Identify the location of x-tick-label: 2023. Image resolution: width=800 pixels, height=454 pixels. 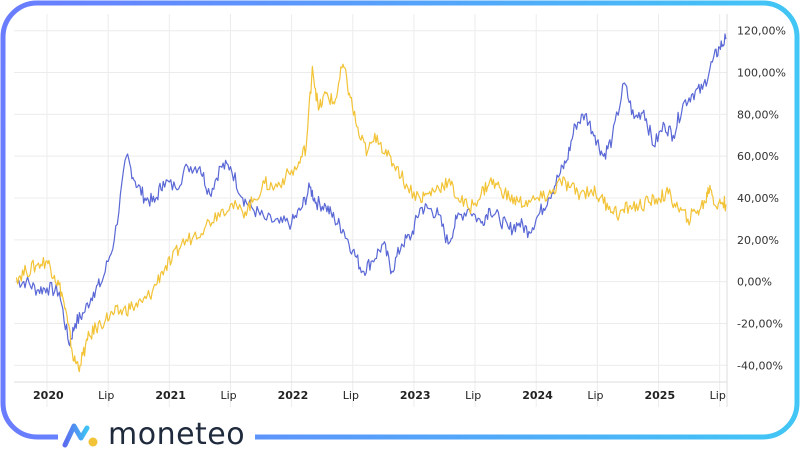
(415, 395).